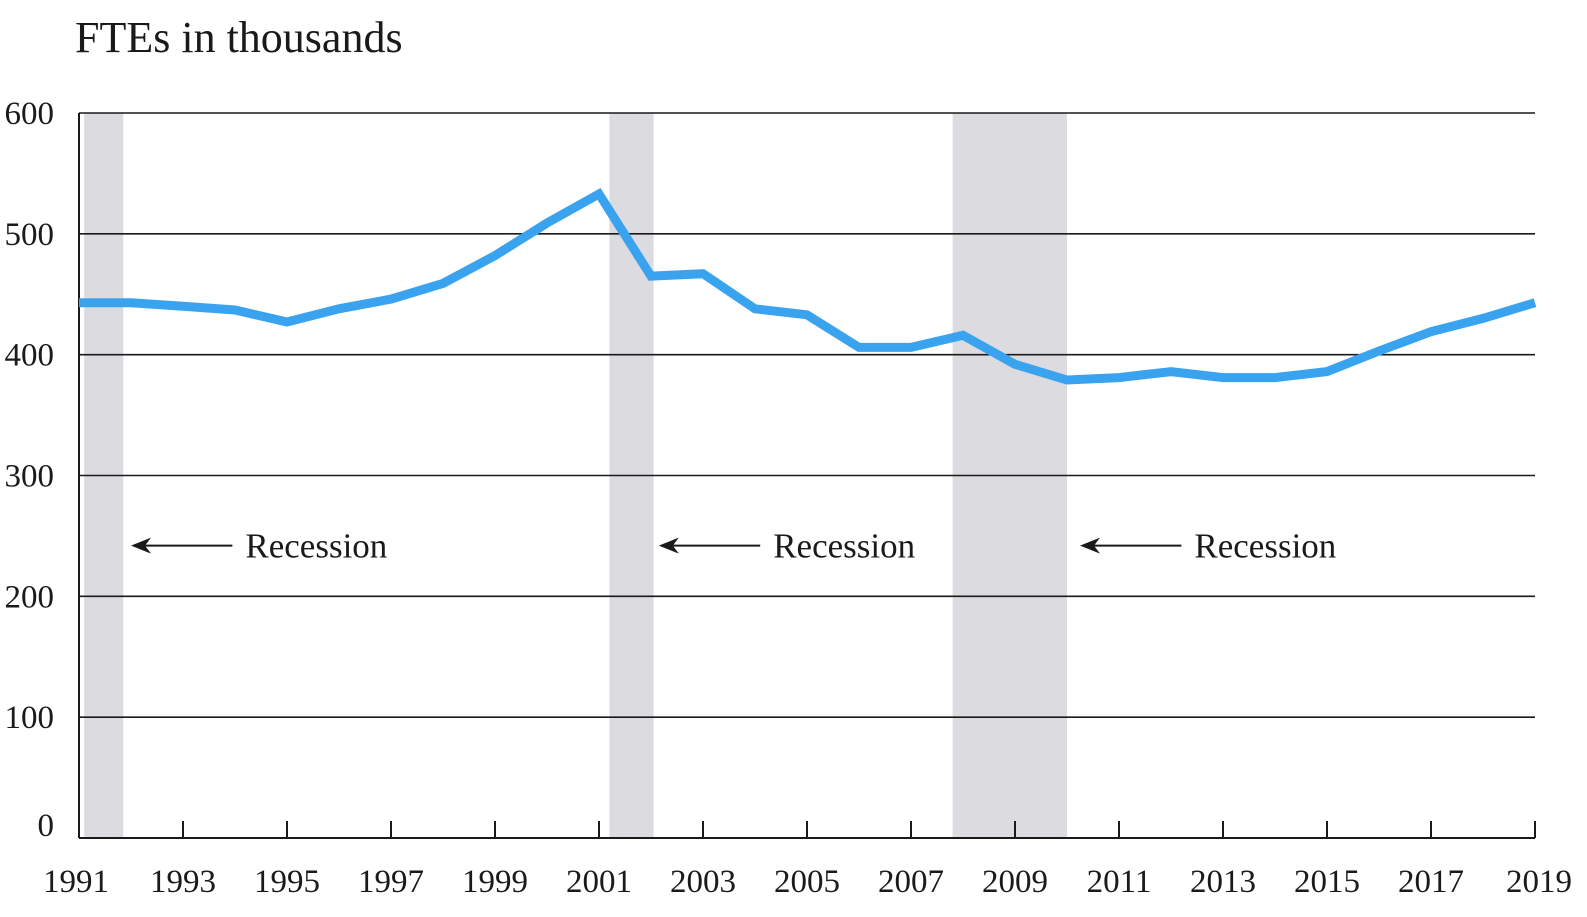  What do you see at coordinates (239, 37) in the screenshot?
I see `y-axis-title: FTEs in thousands` at bounding box center [239, 37].